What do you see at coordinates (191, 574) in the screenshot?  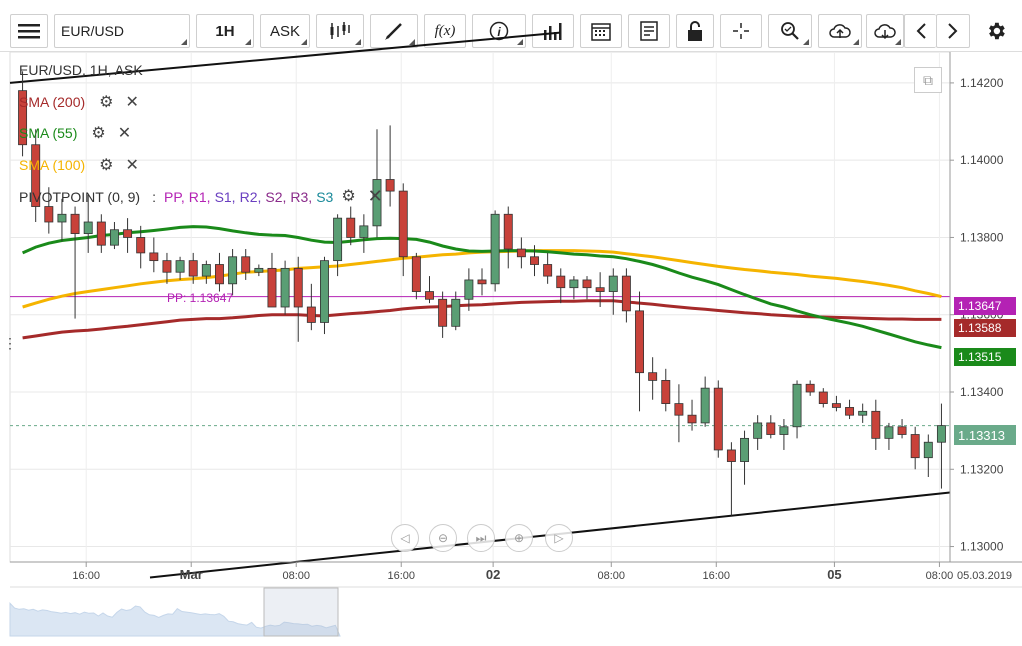 I see `x-tick-label: Mar` at bounding box center [191, 574].